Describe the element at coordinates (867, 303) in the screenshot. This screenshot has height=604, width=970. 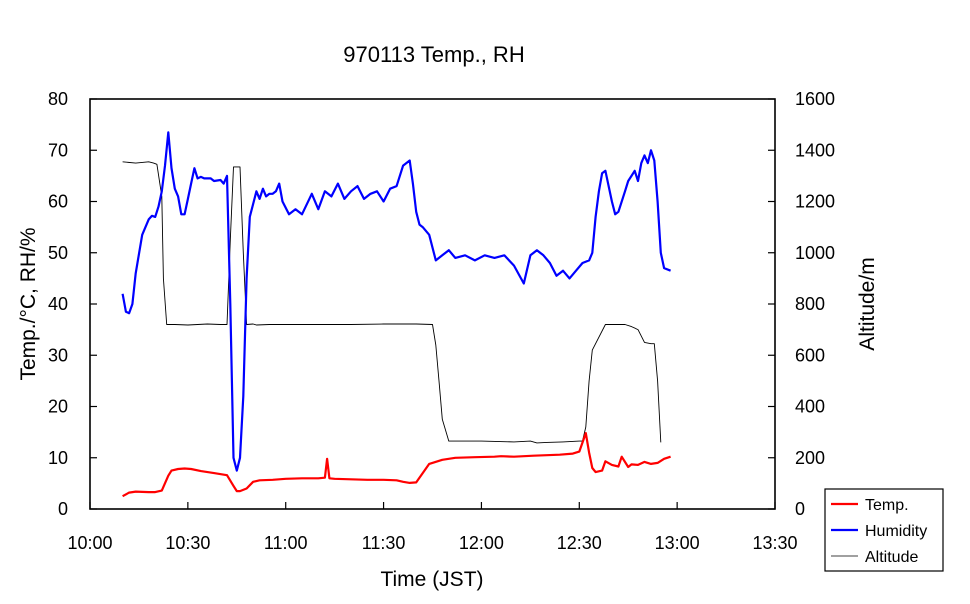
I see `y2-axis-label: Altitude/m` at that location.